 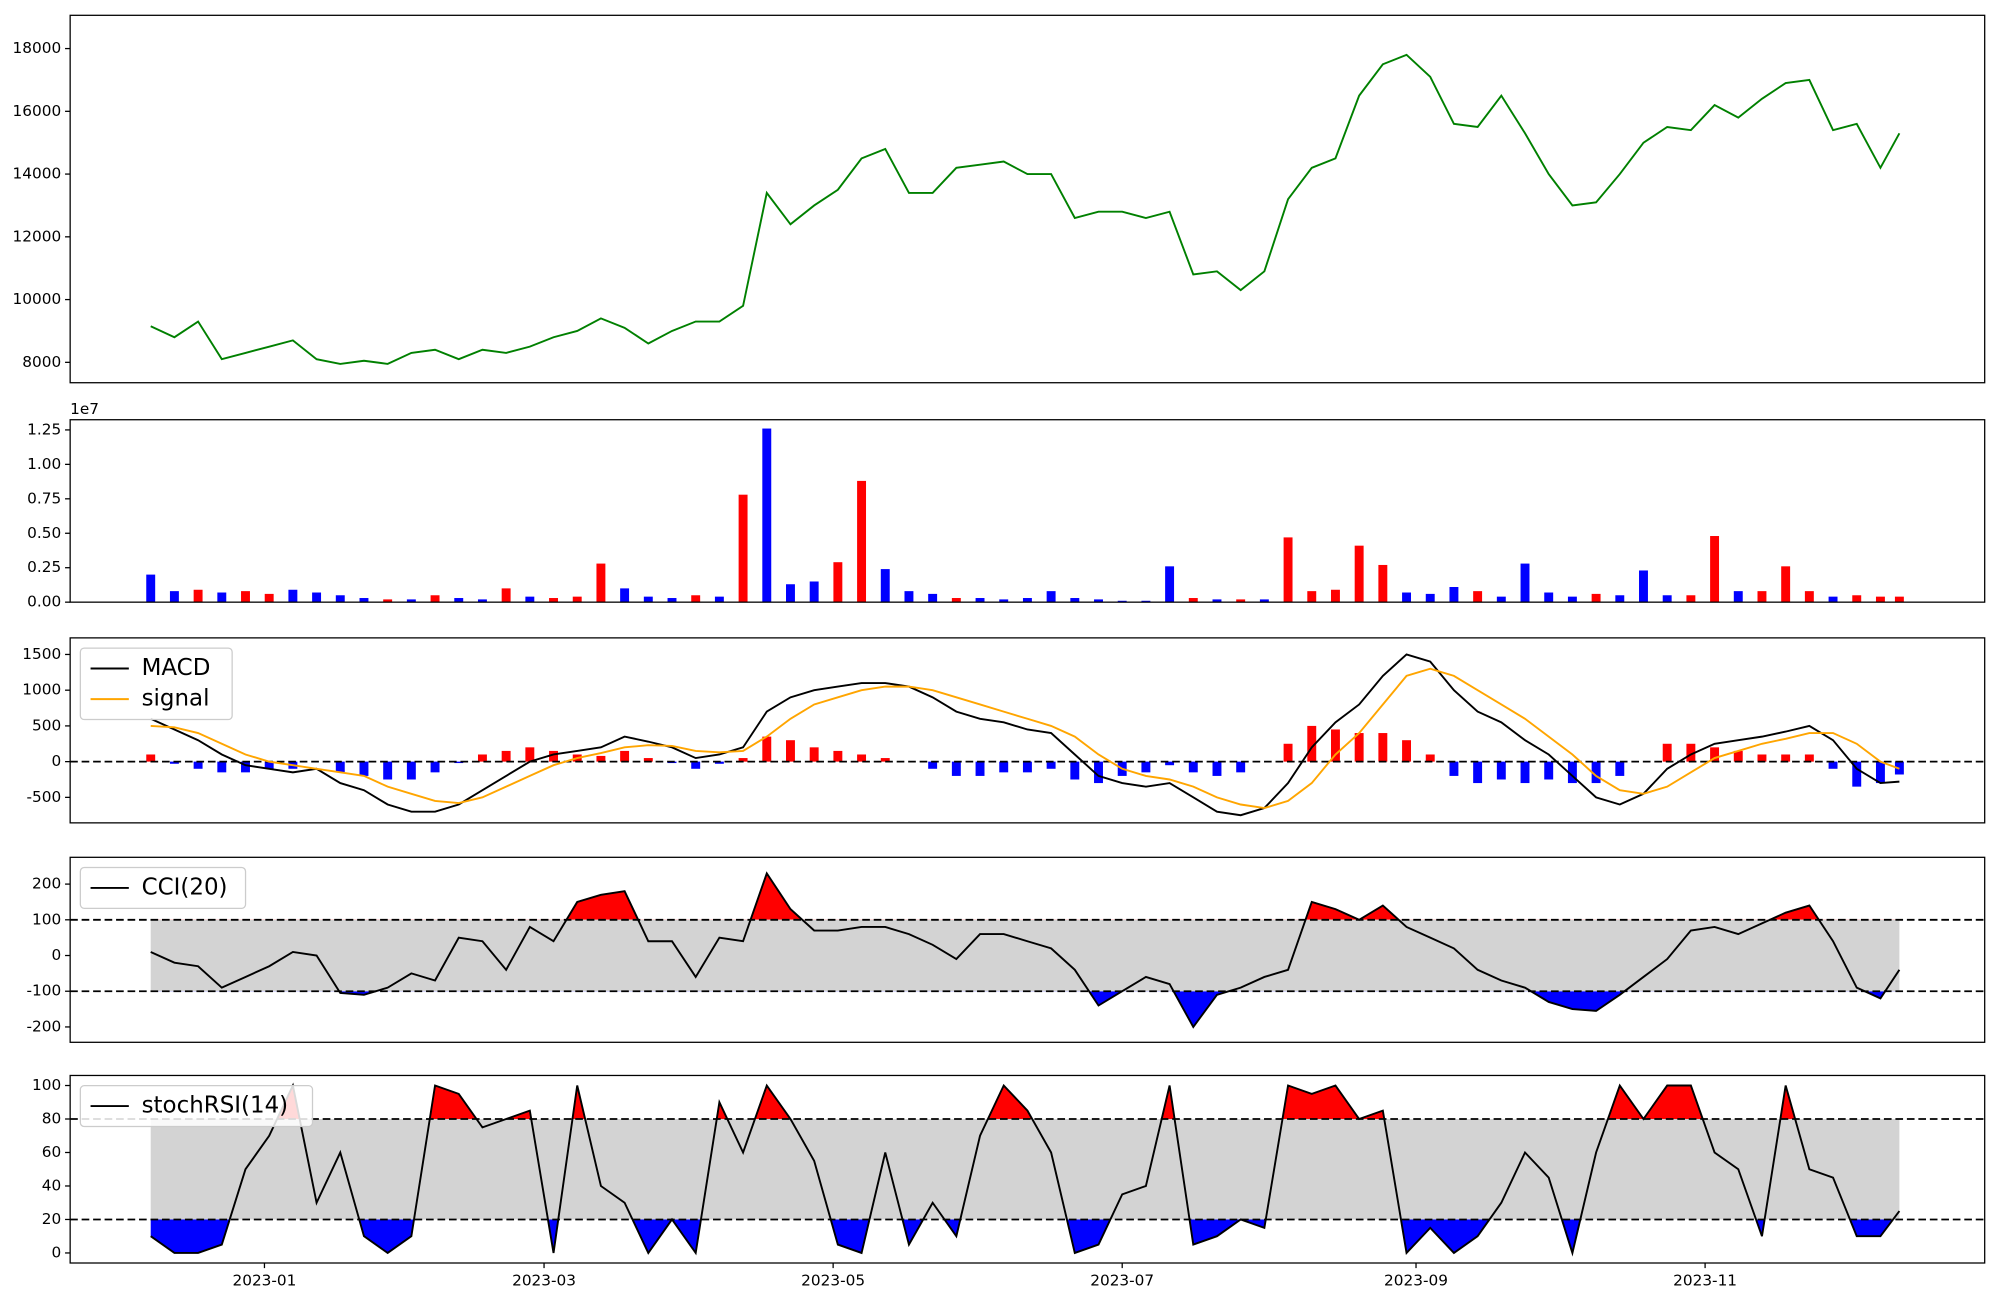 I want to click on y-tick-label: 8000, so click(x=41, y=362).